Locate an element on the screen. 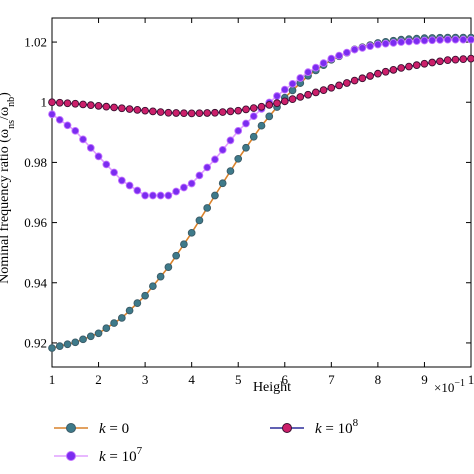  legend-label-value: = 10 is located at coordinates (121, 457).